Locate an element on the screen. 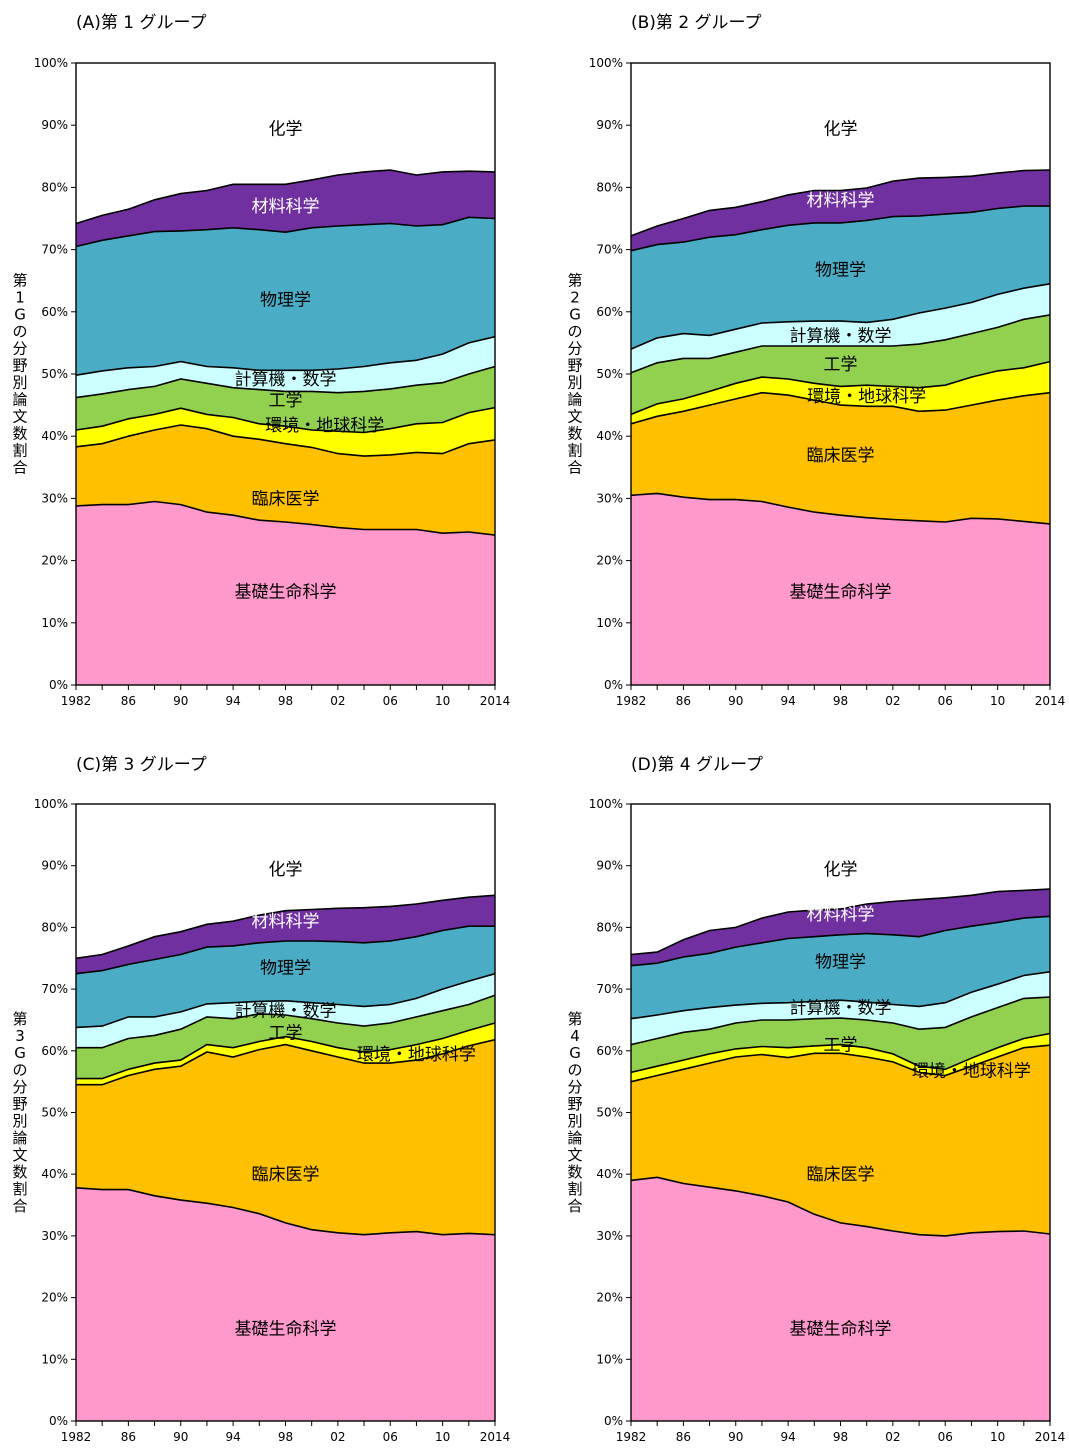  band-label-clinical-medicine: 臨床医学 is located at coordinates (286, 499).